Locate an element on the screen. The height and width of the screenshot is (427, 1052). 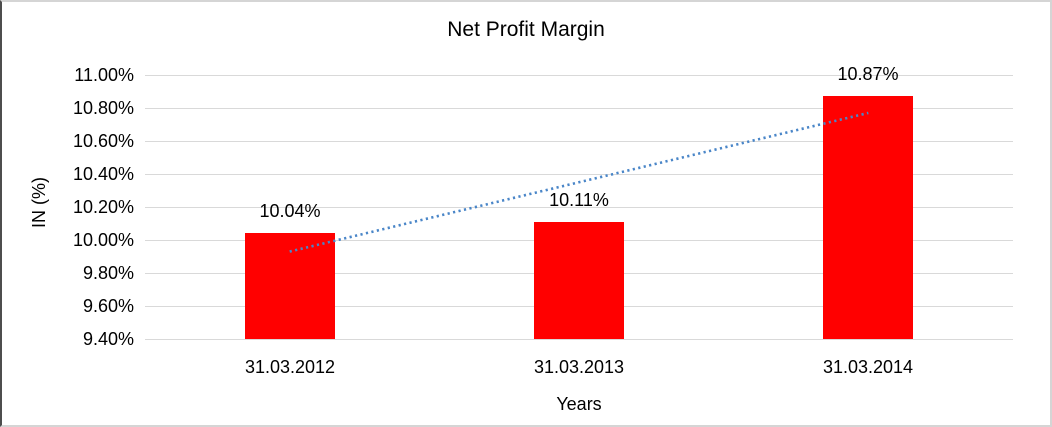
y-tick-label: 10.00% is located at coordinates (103, 240).